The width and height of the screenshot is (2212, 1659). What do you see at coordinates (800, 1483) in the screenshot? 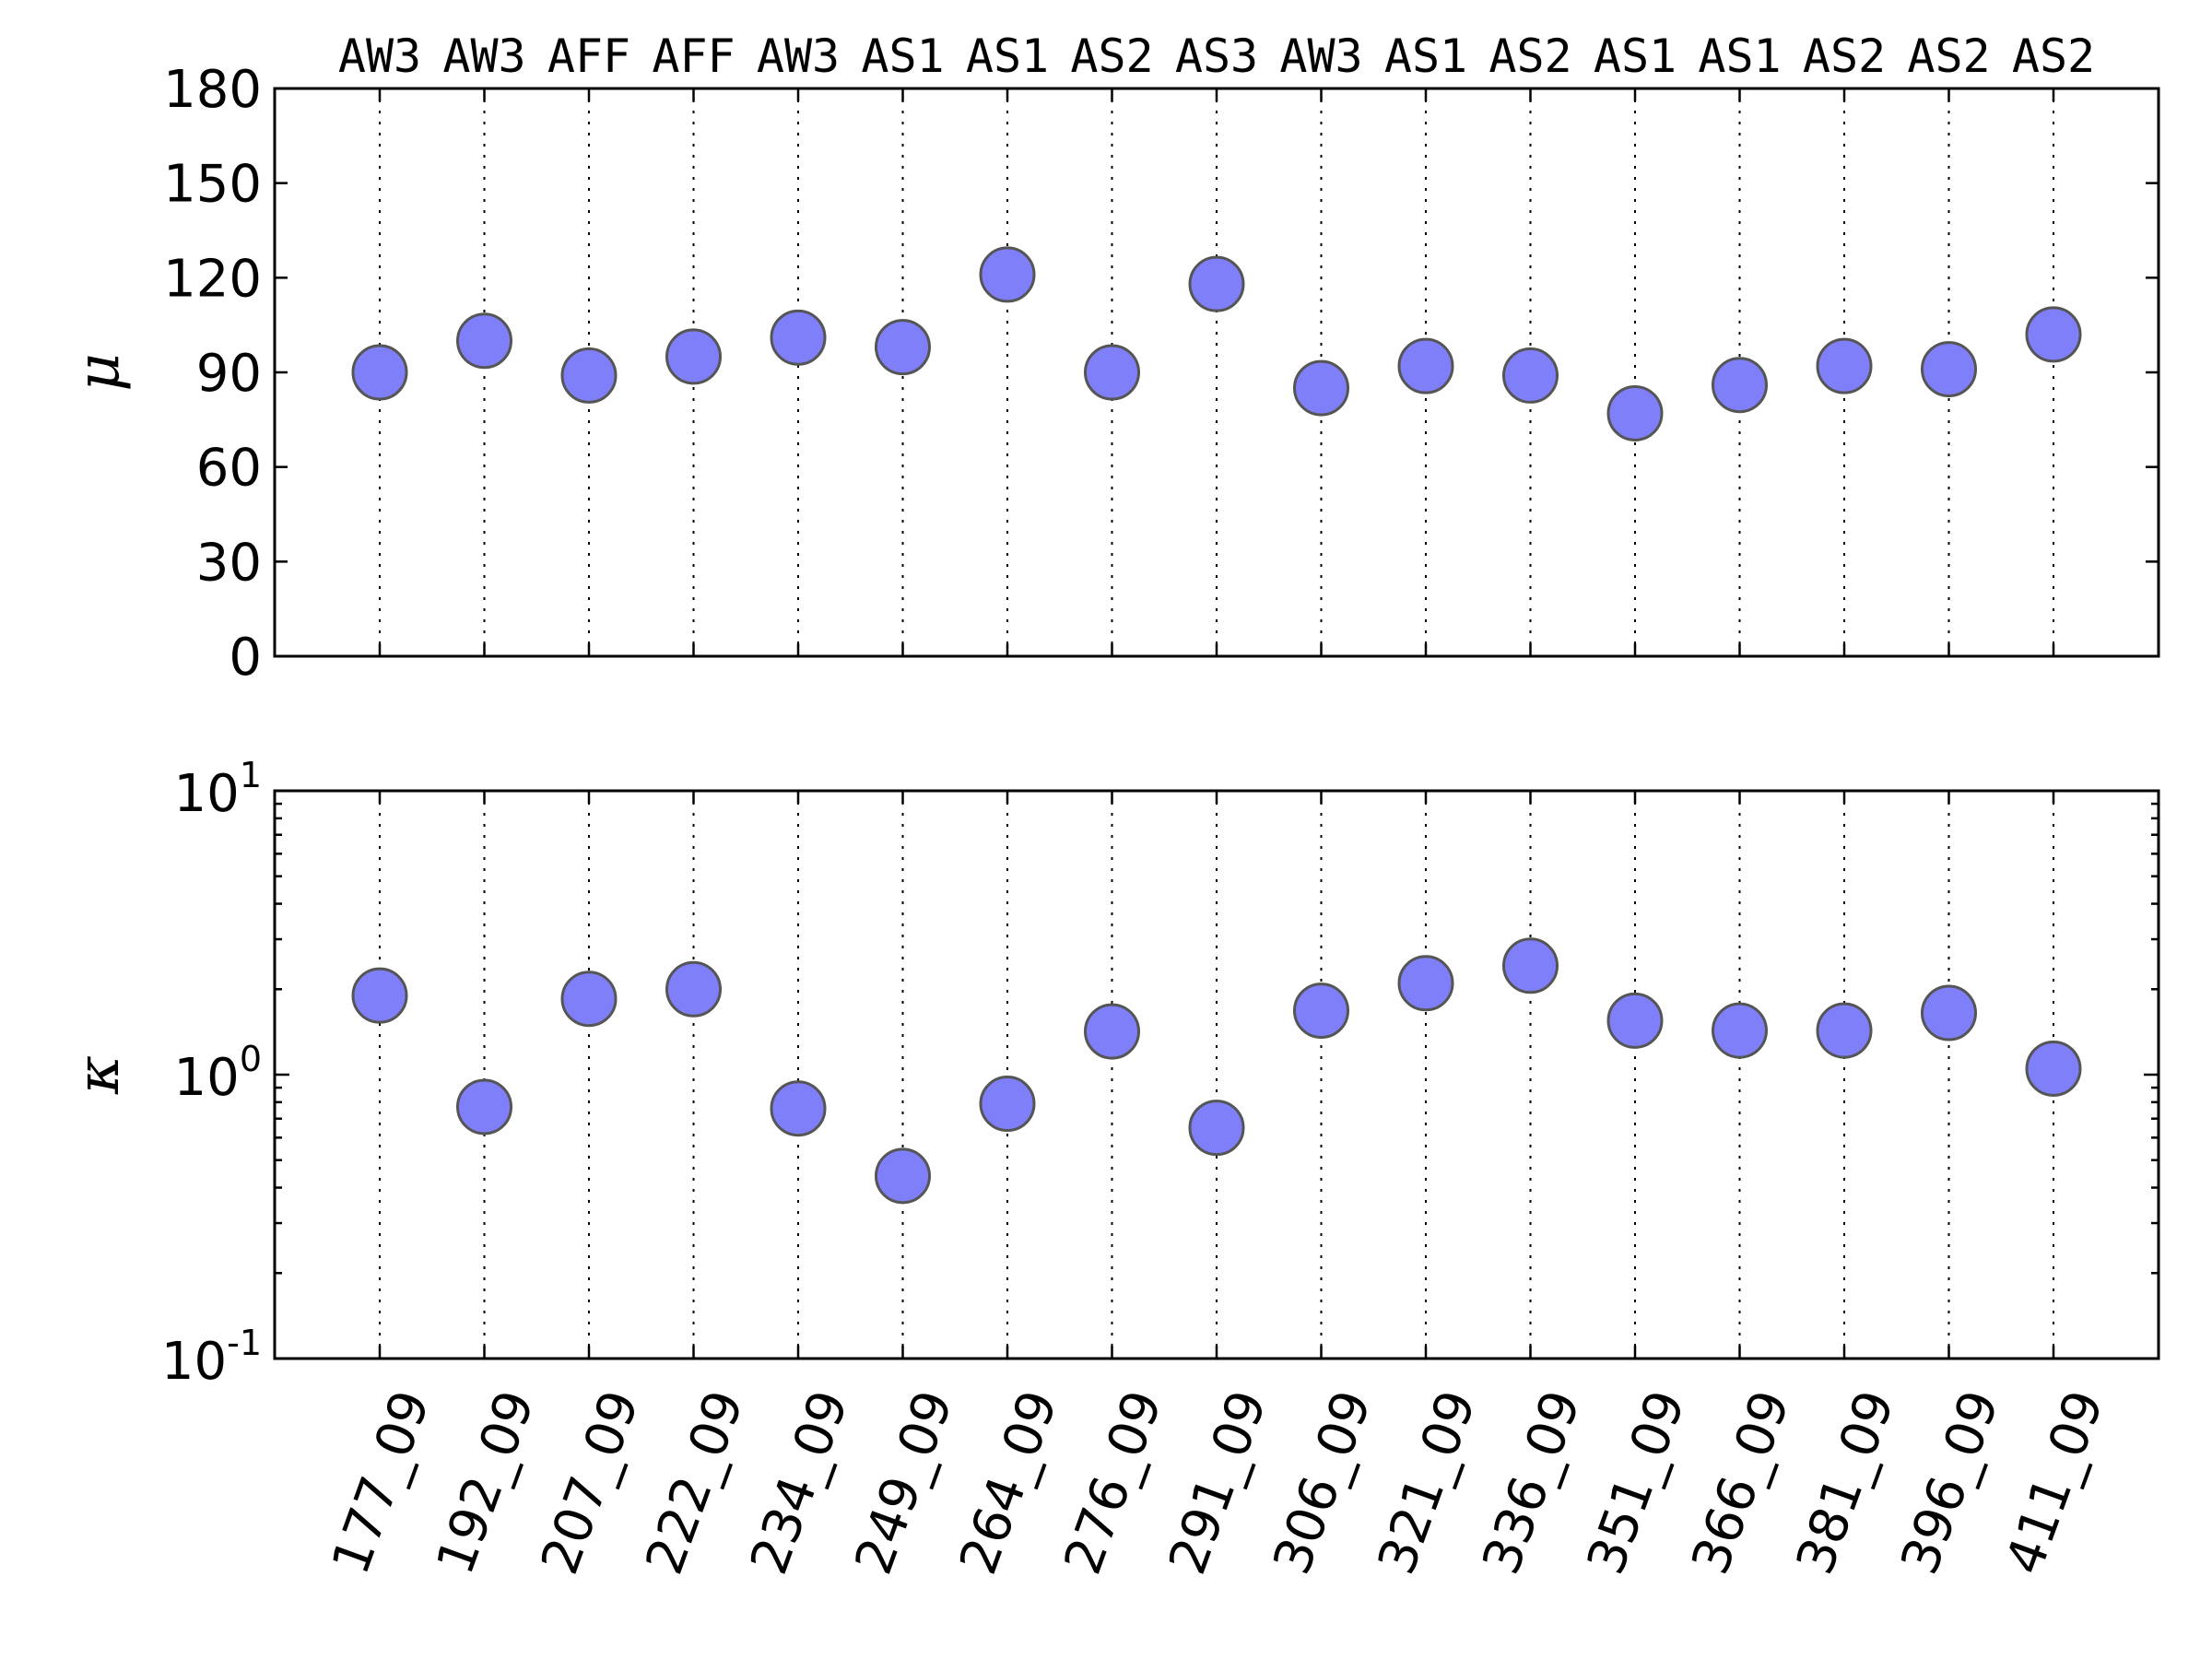
I see `x-tick-label: 234_09` at bounding box center [800, 1483].